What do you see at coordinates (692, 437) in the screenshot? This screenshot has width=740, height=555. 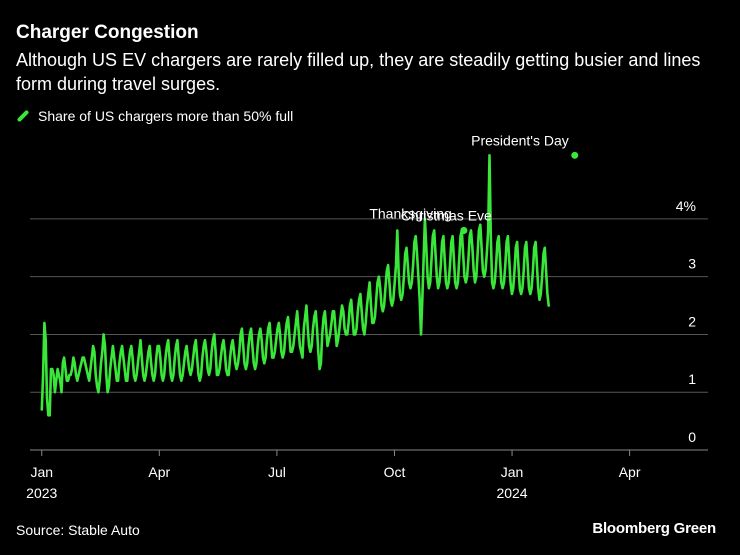 I see `y-tick-label: 0` at bounding box center [692, 437].